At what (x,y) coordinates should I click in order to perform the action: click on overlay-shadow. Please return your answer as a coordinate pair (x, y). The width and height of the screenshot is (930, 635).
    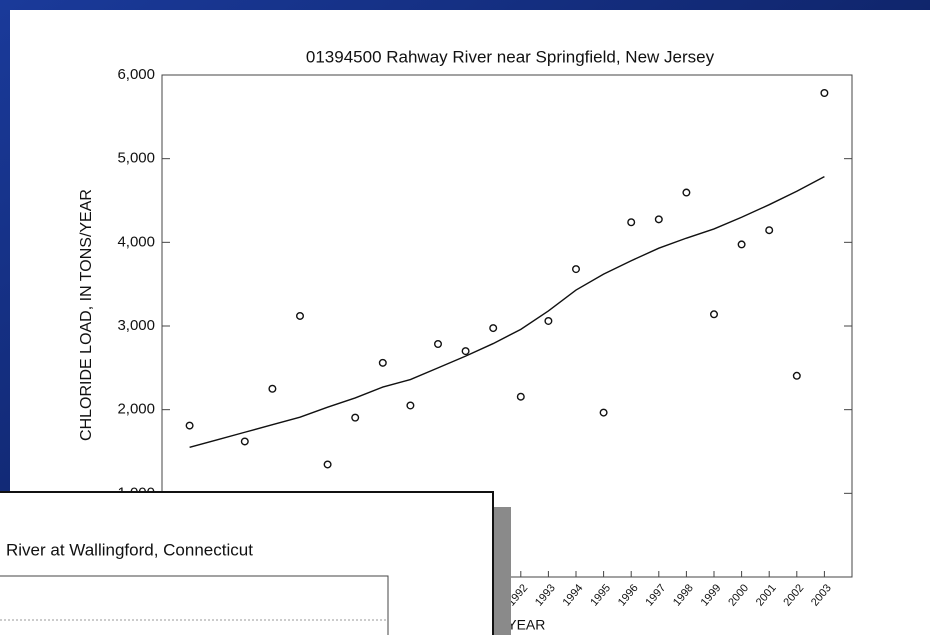
    Looking at the image, I should click on (502, 571).